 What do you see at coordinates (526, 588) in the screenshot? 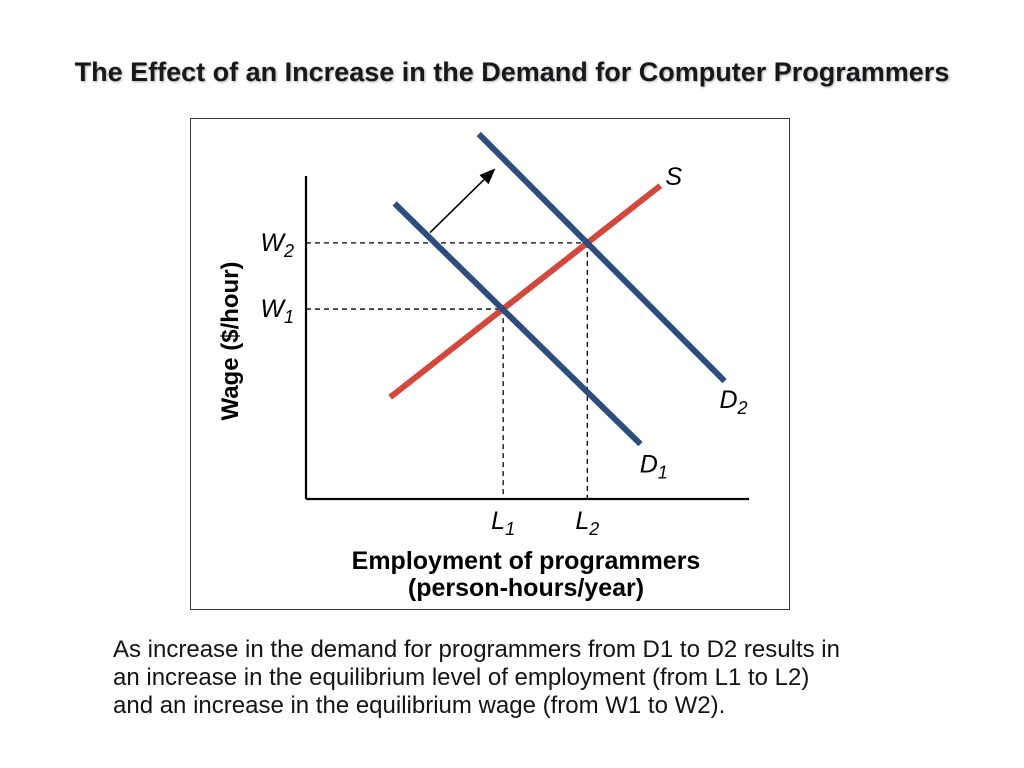
I see `x-axis-title-line2: (person-hours/year)` at bounding box center [526, 588].